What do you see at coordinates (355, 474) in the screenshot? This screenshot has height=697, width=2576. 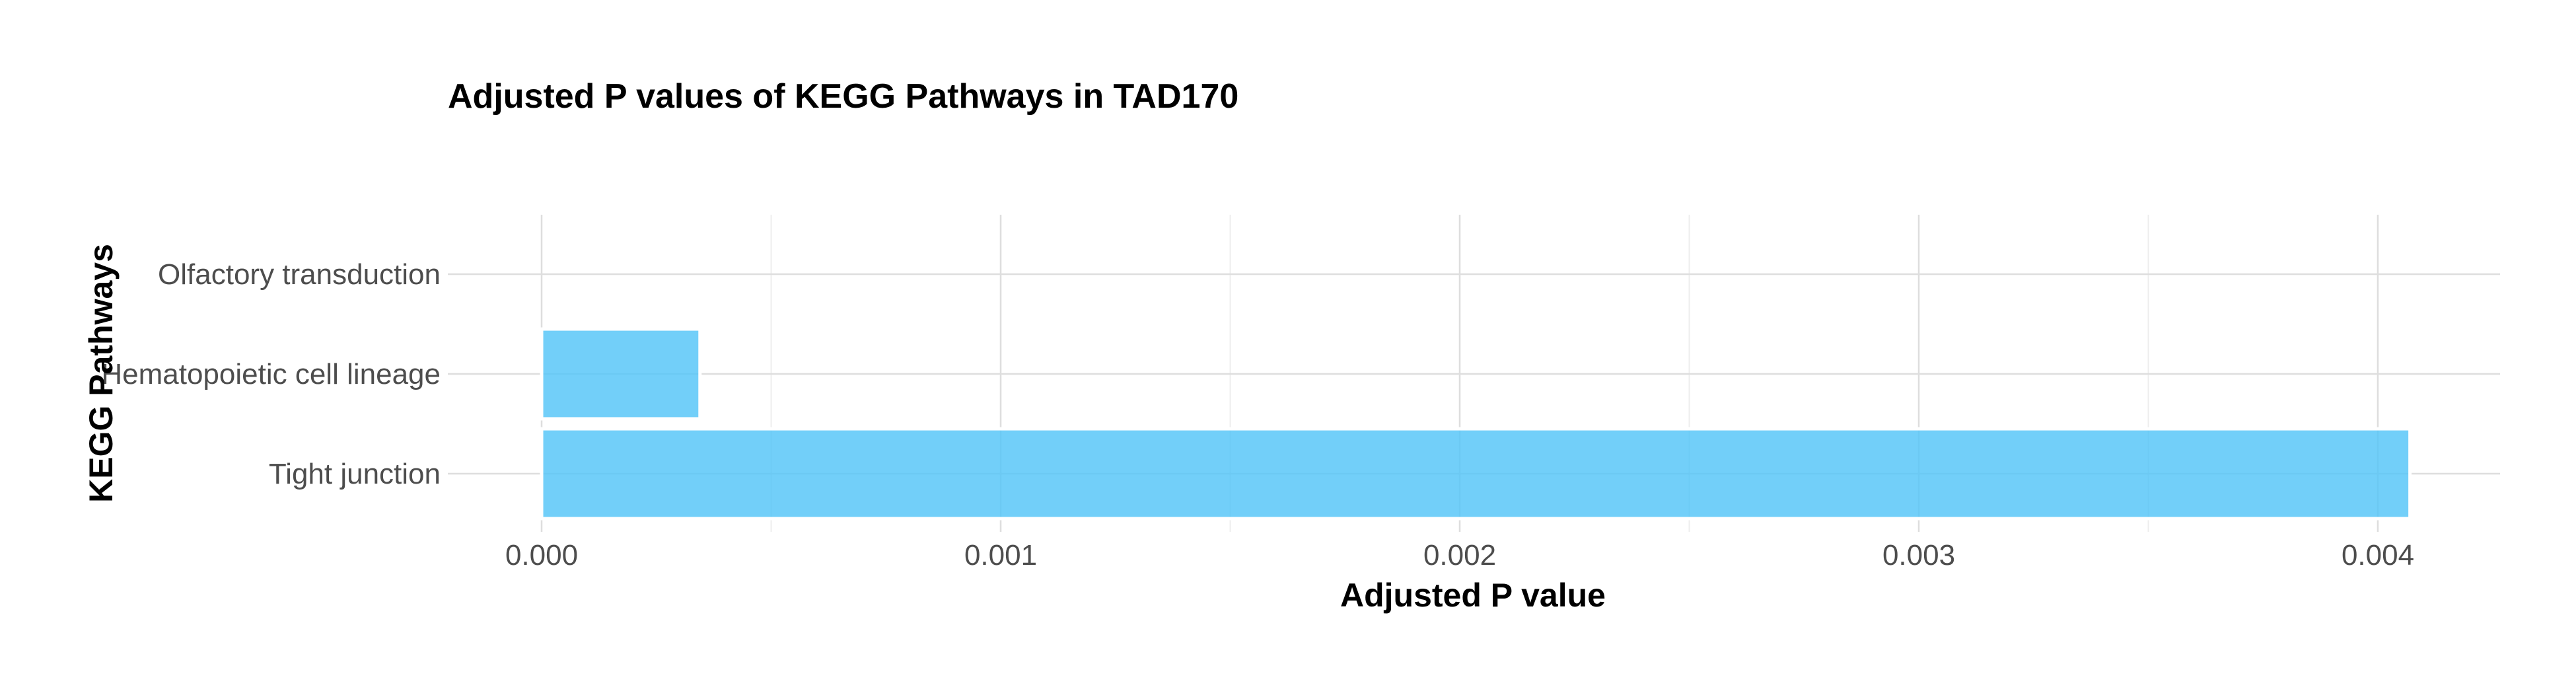 I see `y-tick-label: Tight junction` at bounding box center [355, 474].